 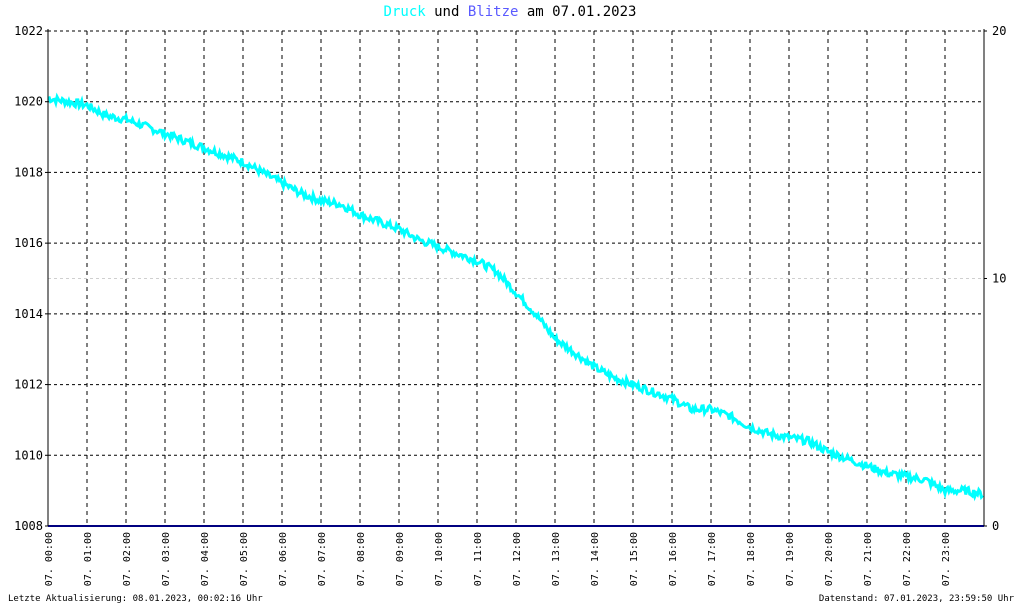 What do you see at coordinates (868, 559) in the screenshot?
I see `x-tick-label: 07. 21:00` at bounding box center [868, 559].